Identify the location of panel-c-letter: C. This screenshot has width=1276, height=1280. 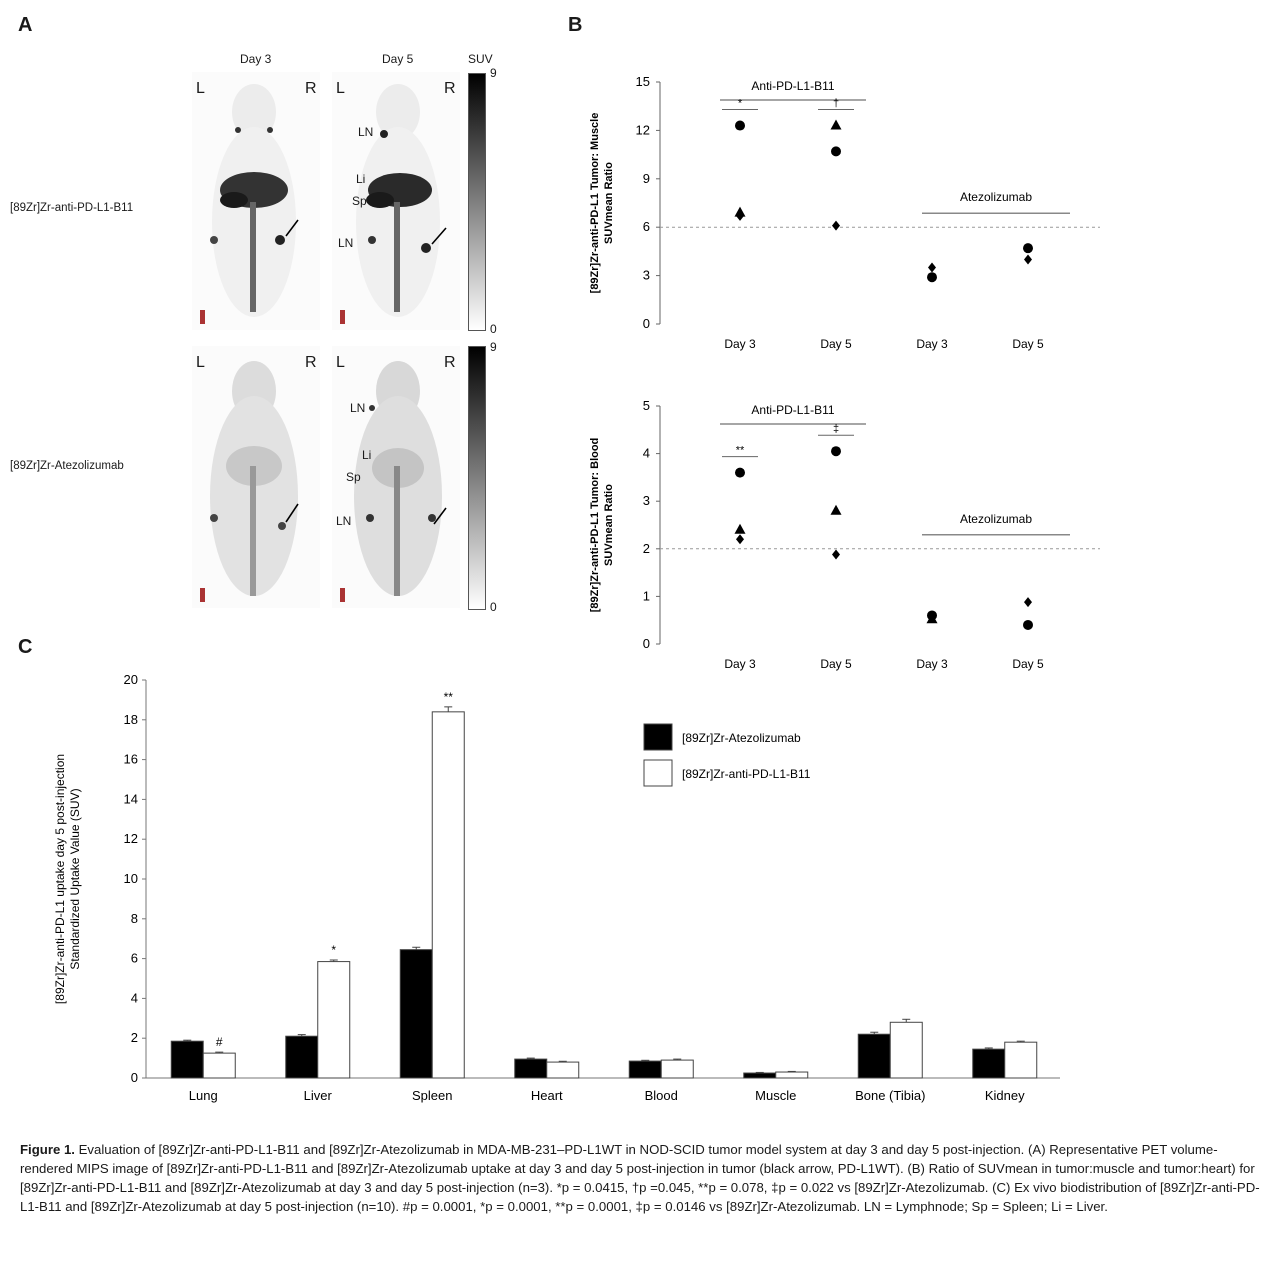
(25, 647).